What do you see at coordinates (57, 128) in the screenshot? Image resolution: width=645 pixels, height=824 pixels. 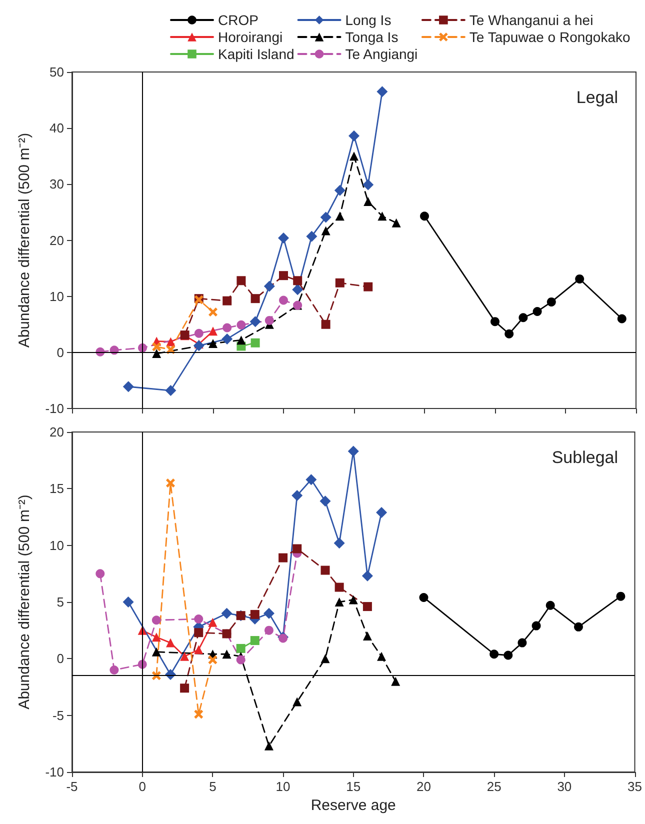 I see `y-tick-label: 40` at bounding box center [57, 128].